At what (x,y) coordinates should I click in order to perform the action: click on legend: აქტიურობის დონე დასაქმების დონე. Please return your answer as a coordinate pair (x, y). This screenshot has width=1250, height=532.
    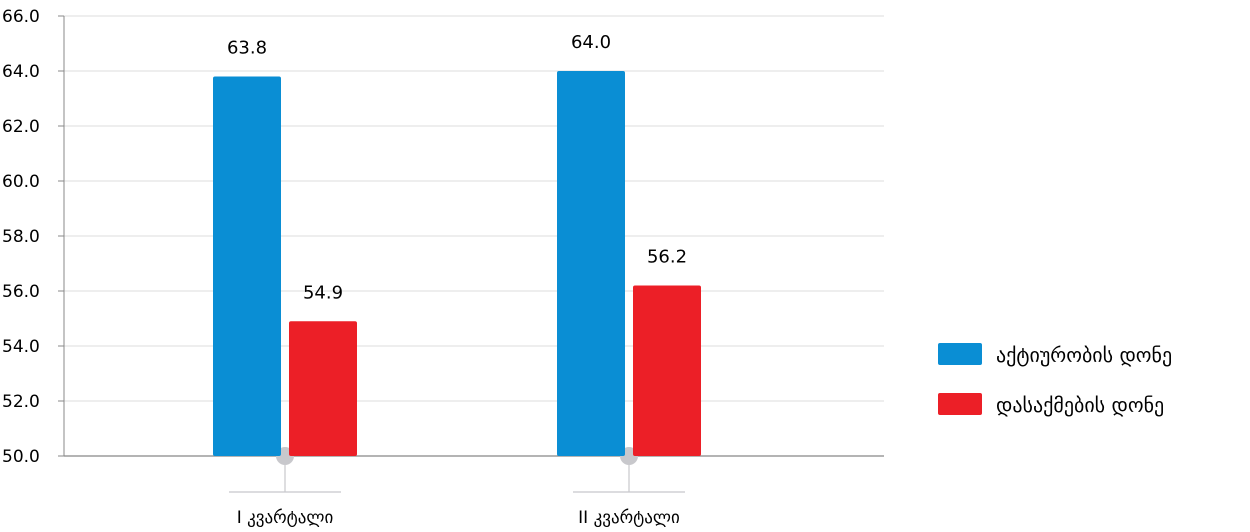
    Looking at the image, I should click on (1055, 380).